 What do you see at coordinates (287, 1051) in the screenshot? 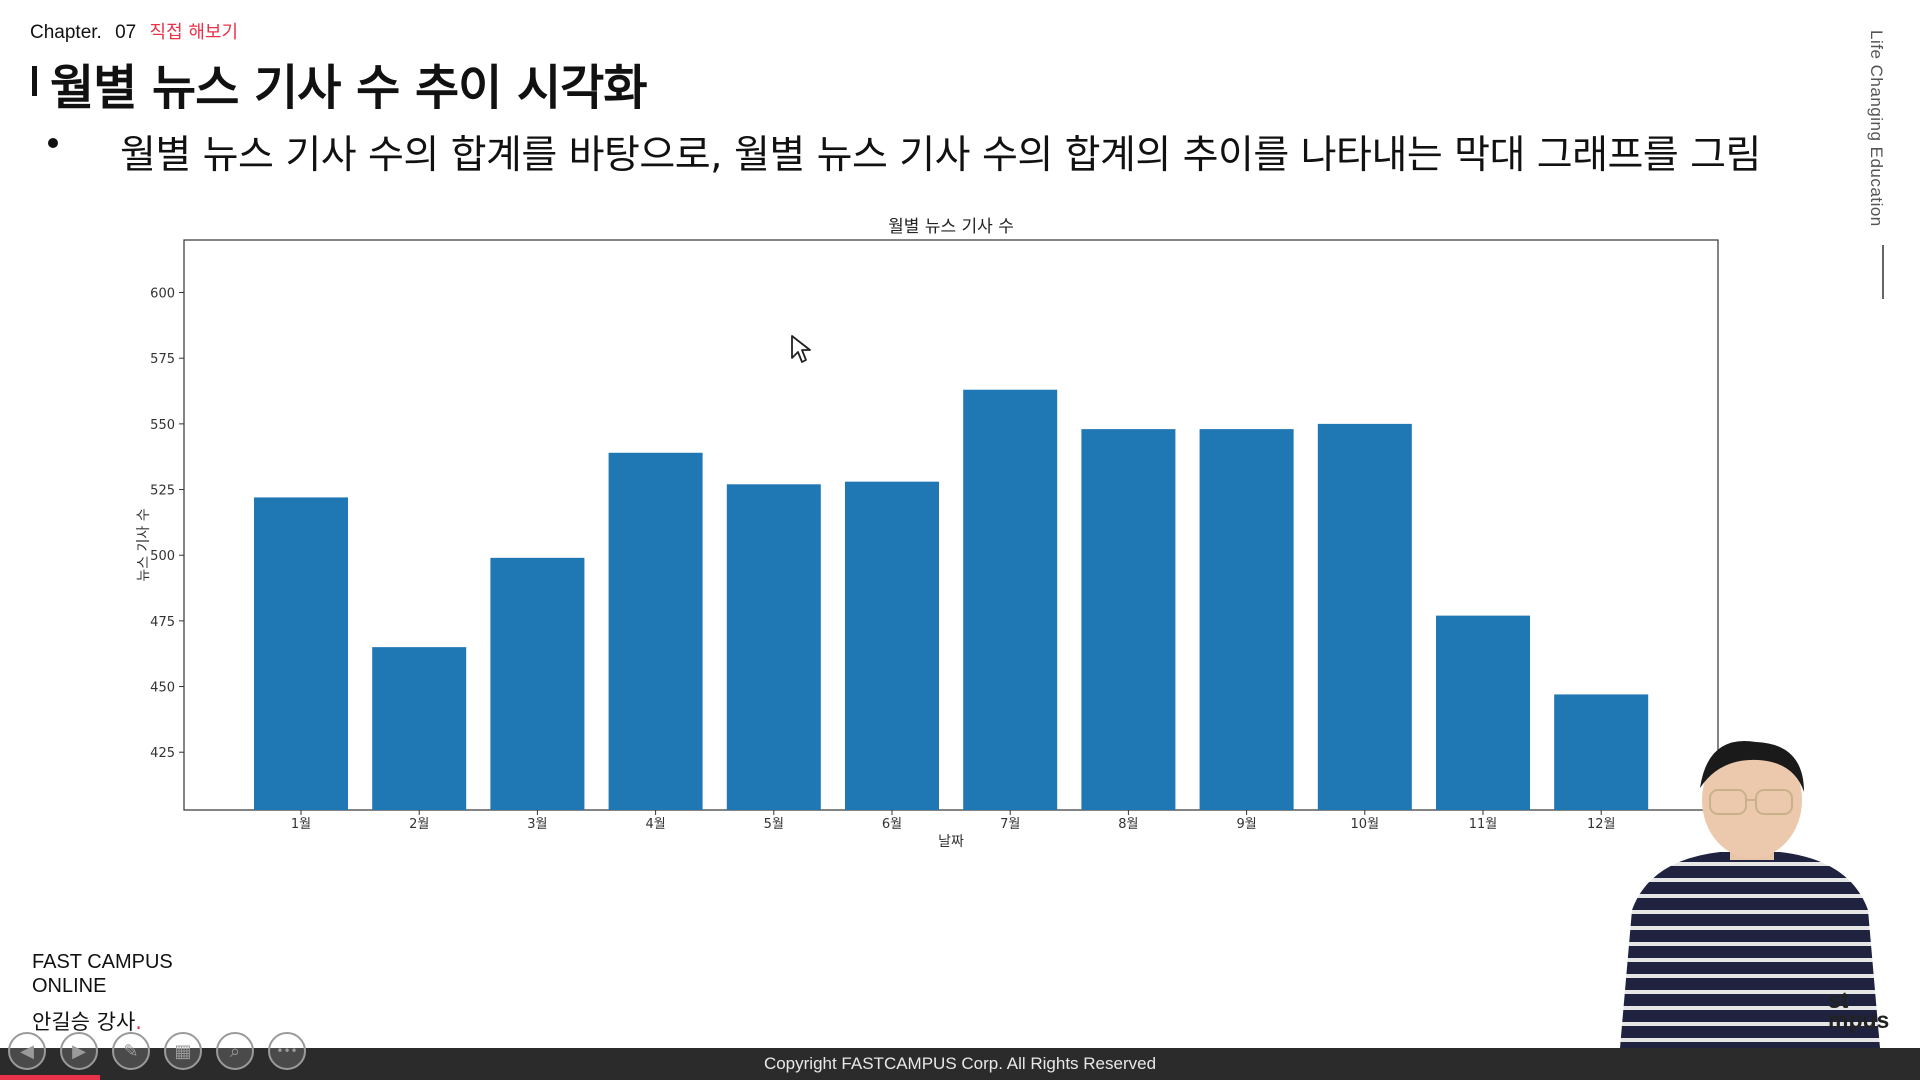
I see `more-icon: •••` at bounding box center [287, 1051].